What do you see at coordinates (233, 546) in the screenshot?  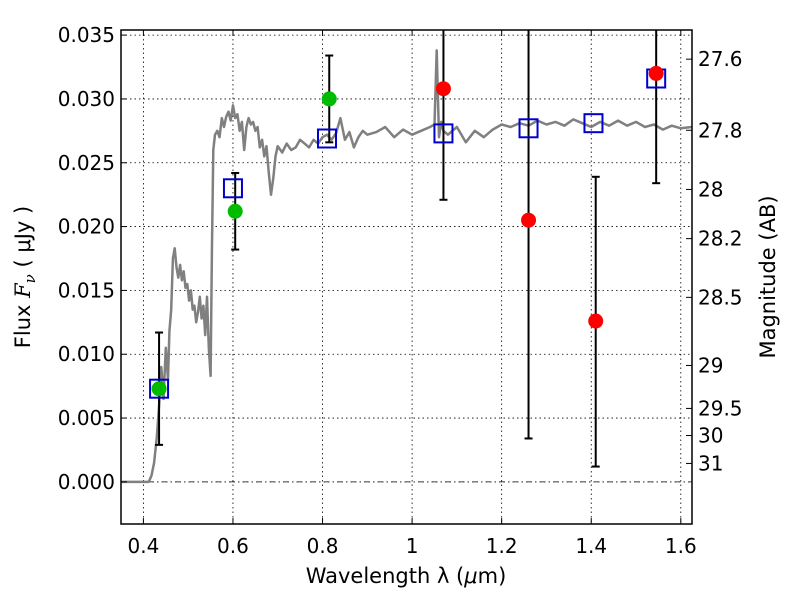 I see `x-tick-label: 0.6` at bounding box center [233, 546].